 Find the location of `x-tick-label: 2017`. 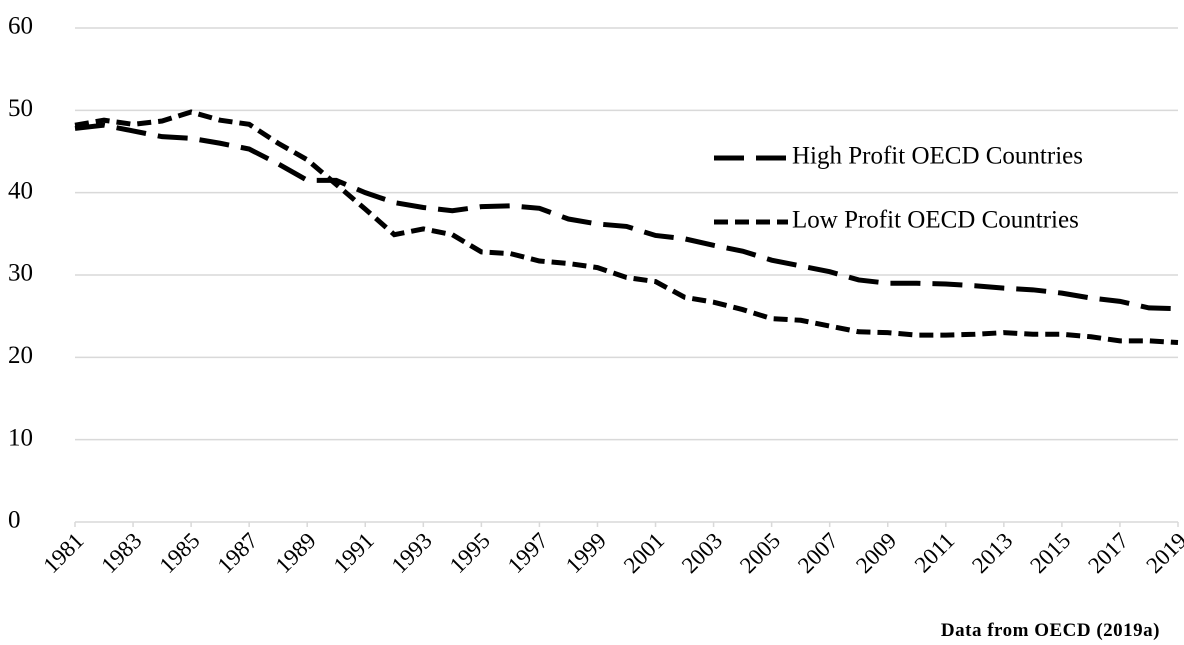

x-tick-label: 2017 is located at coordinates (1108, 553).